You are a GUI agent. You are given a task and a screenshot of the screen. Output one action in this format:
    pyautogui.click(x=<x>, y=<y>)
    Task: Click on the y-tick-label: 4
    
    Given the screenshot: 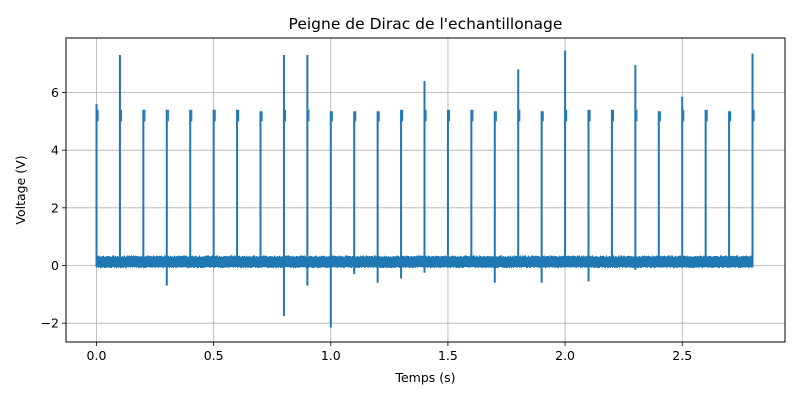 What is the action you would take?
    pyautogui.click(x=55, y=150)
    